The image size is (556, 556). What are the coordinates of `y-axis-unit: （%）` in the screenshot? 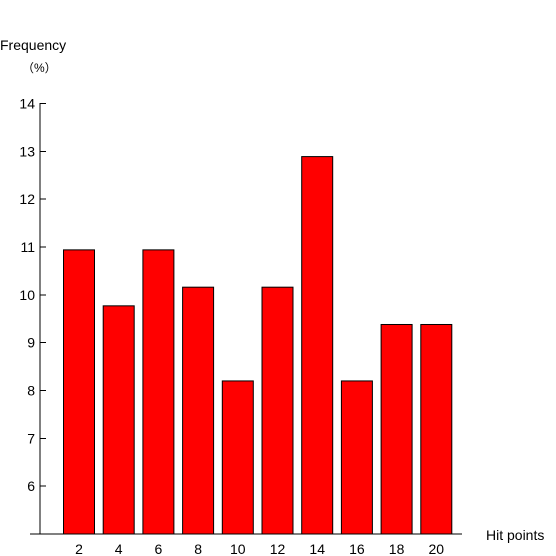 It's located at (39, 68).